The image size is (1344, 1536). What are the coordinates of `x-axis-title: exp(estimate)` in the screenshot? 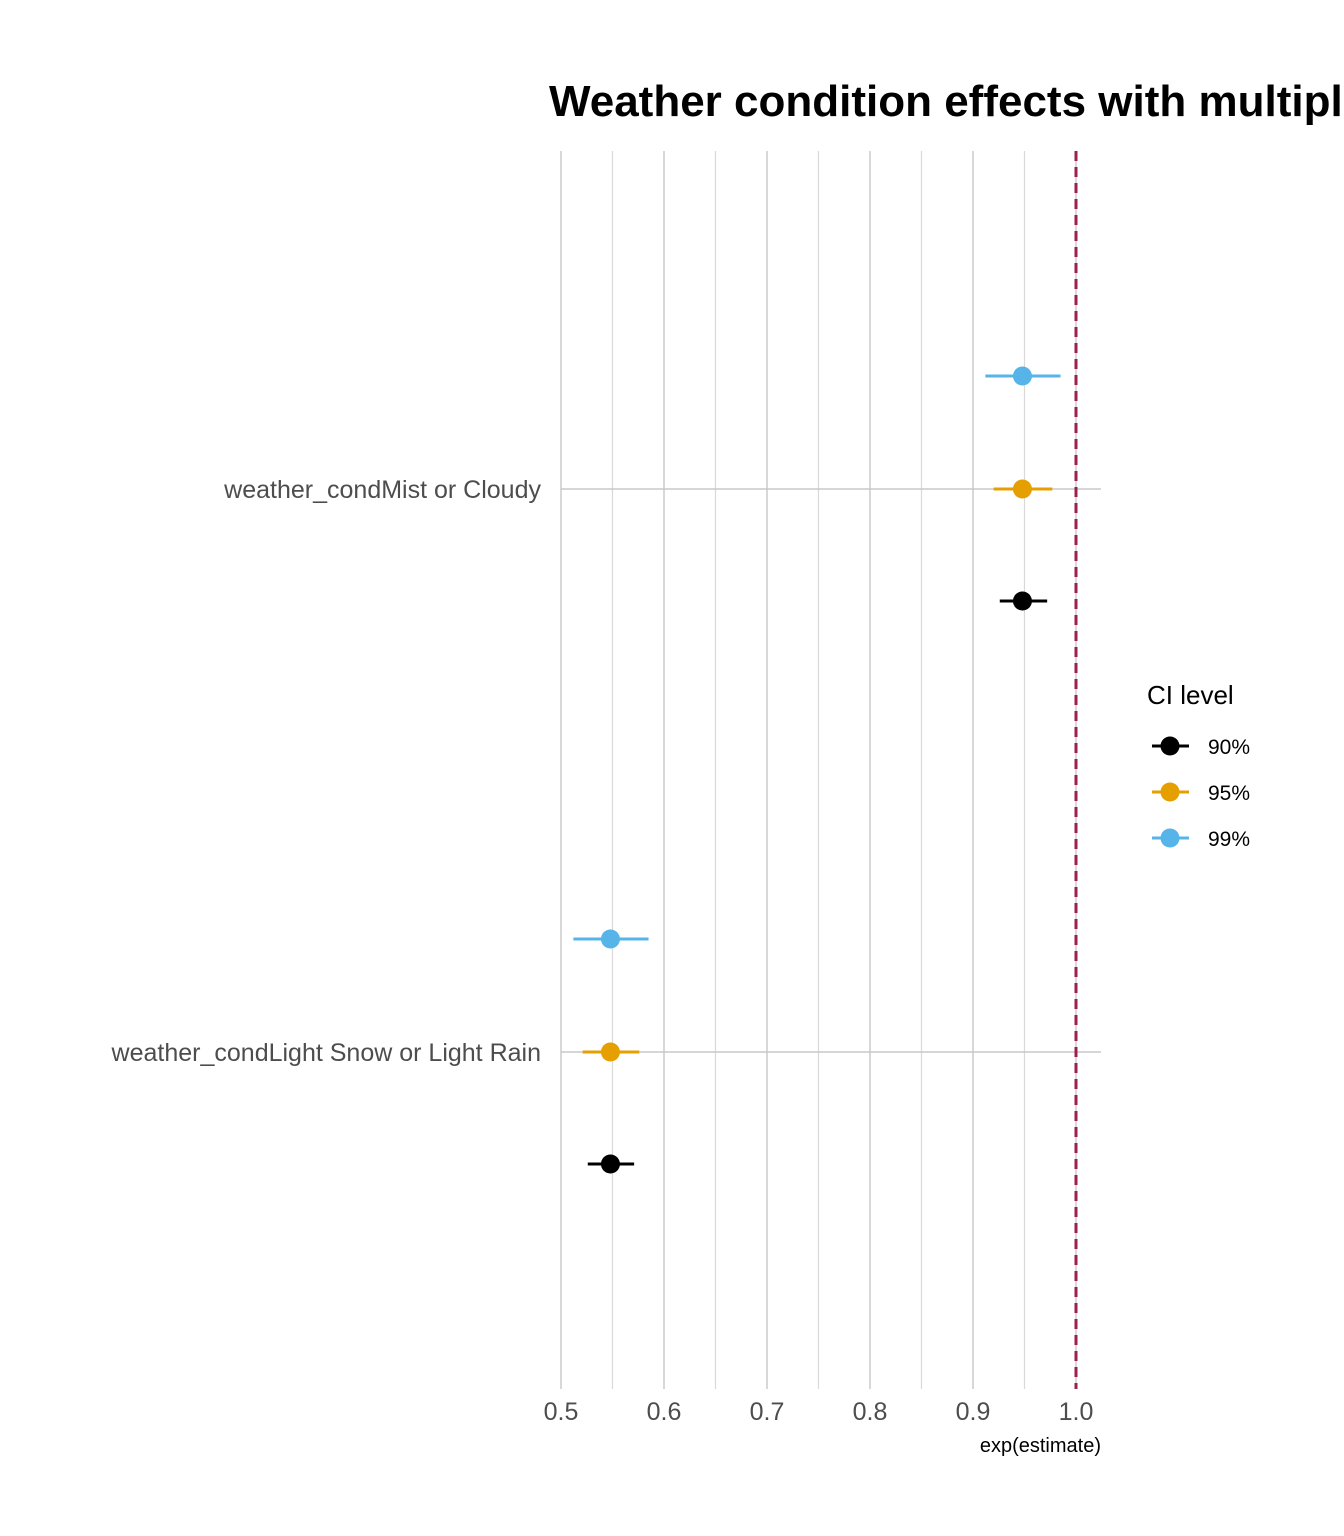 It's located at (1040, 1446).